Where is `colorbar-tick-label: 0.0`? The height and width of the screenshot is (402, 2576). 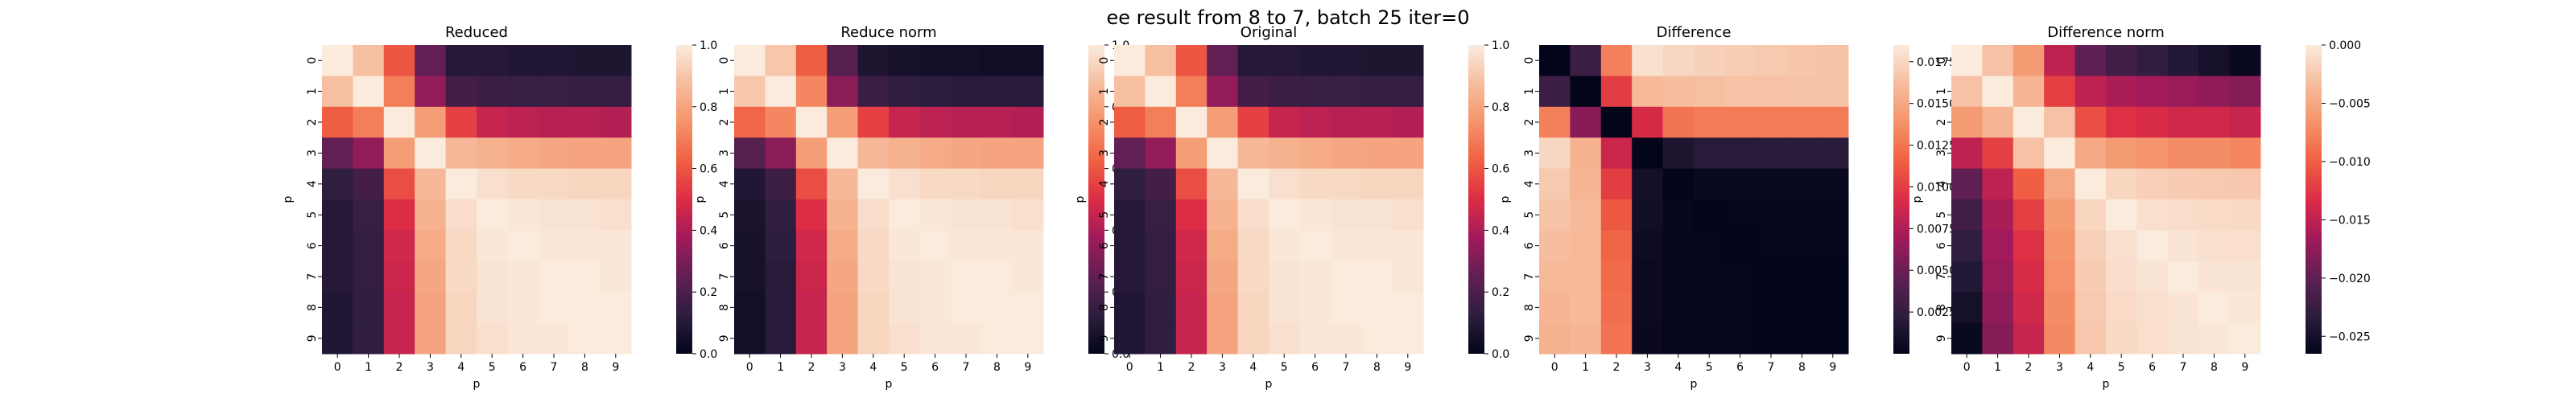
colorbar-tick-label: 0.0 is located at coordinates (1500, 354).